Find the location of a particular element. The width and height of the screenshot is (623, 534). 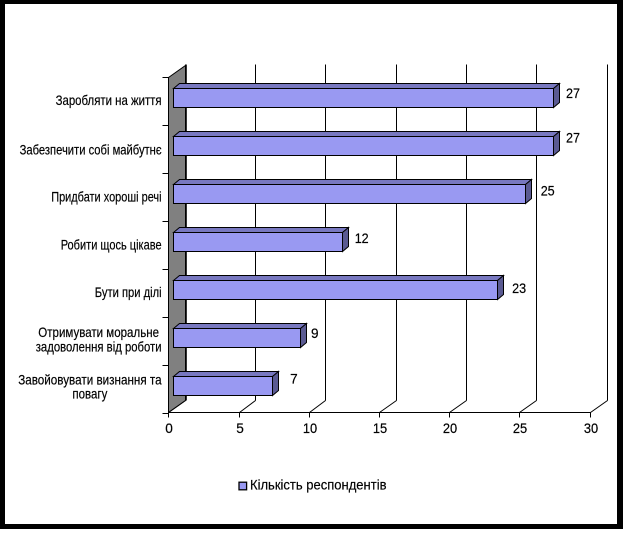

svg-text: 7 is located at coordinates (294, 378).